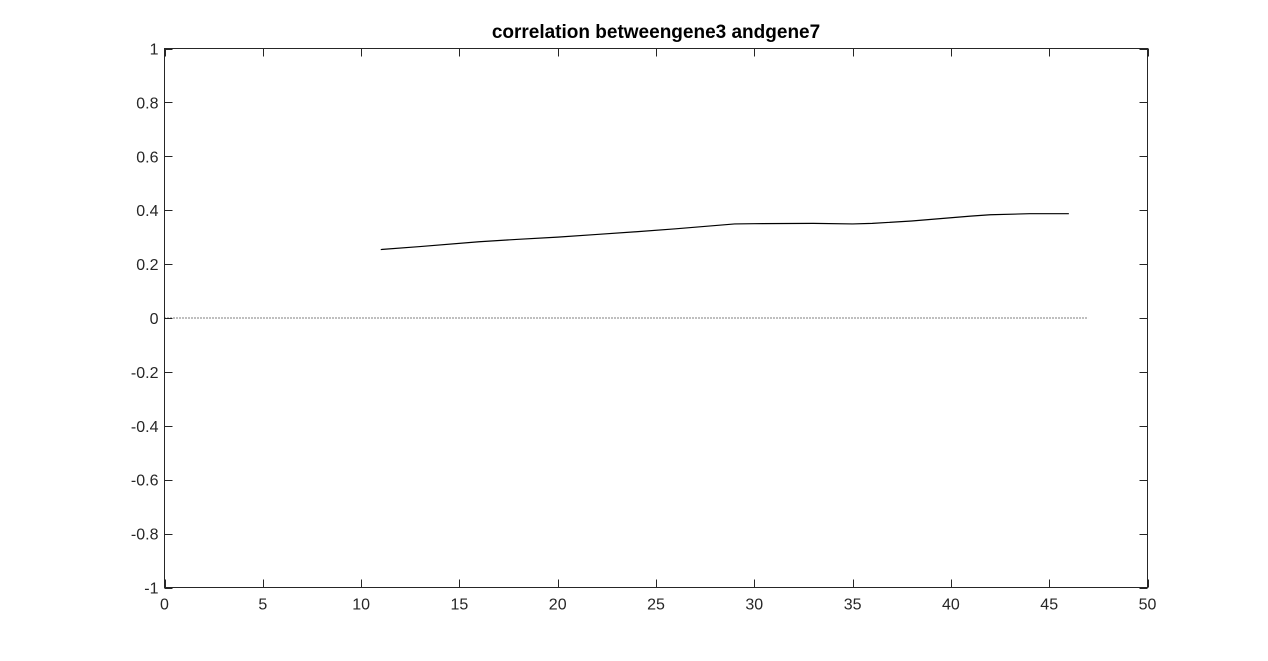 Image resolution: width=1268 pixels, height=661 pixels. What do you see at coordinates (145, 481) in the screenshot?
I see `y-tick-label: -0.6` at bounding box center [145, 481].